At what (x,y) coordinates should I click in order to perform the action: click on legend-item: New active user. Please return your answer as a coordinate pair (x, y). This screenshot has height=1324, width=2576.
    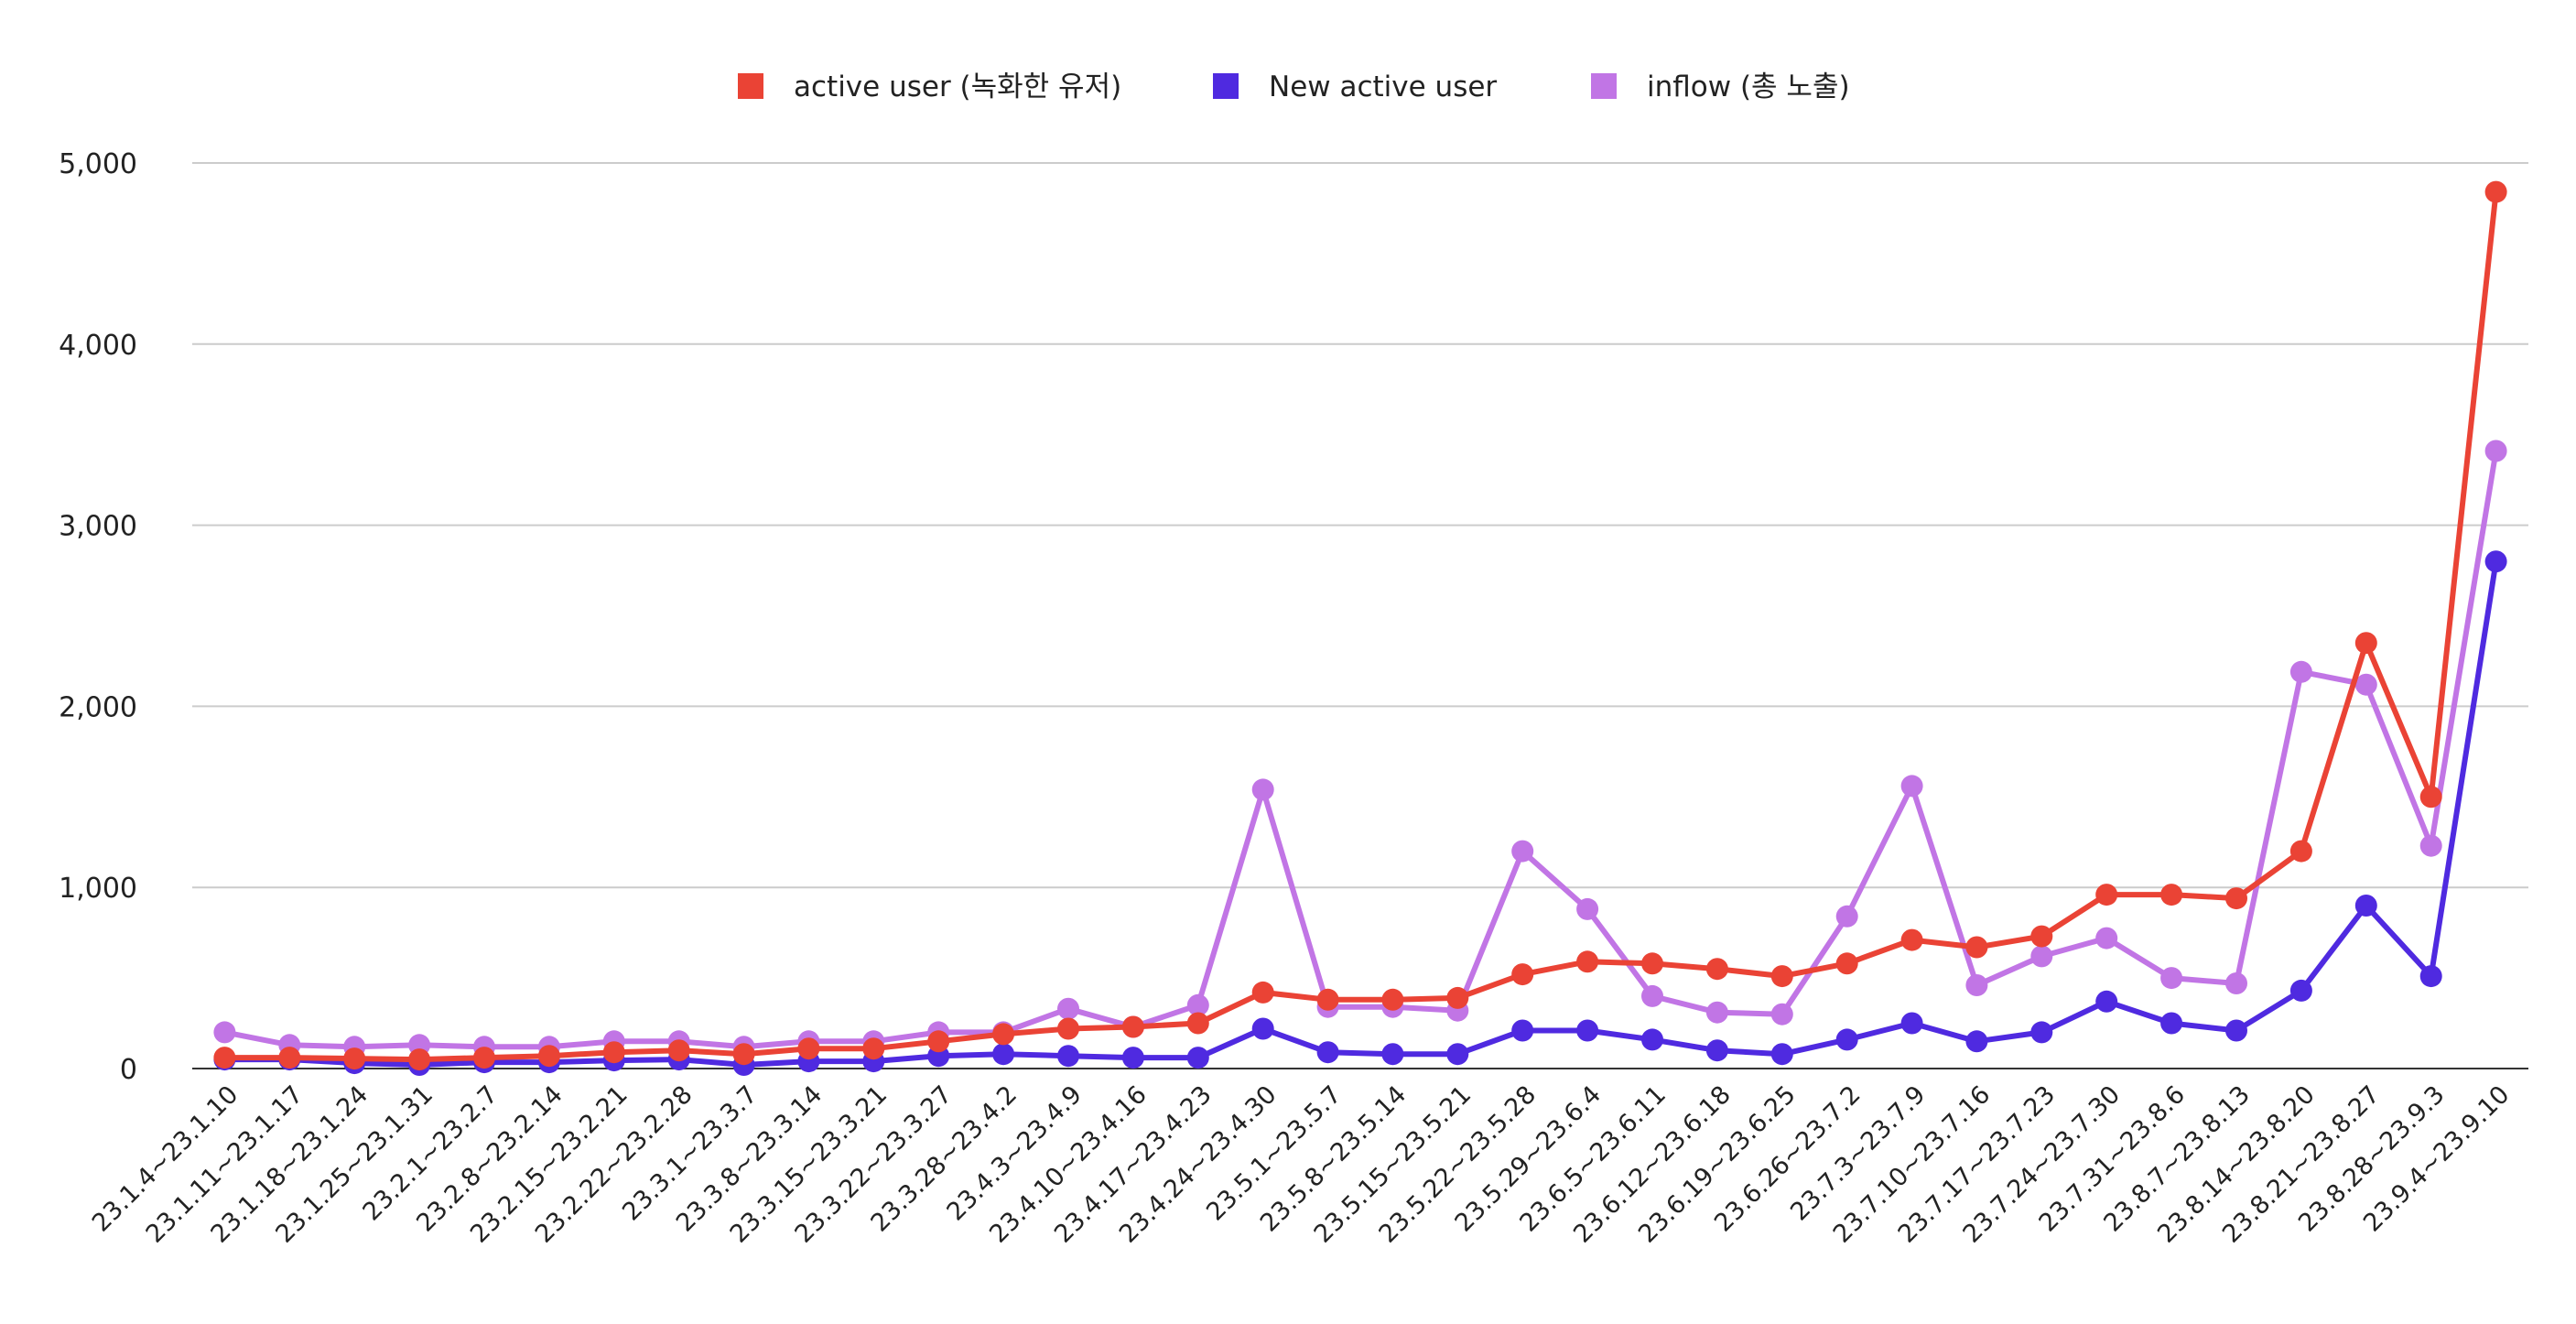
    Looking at the image, I should click on (1355, 87).